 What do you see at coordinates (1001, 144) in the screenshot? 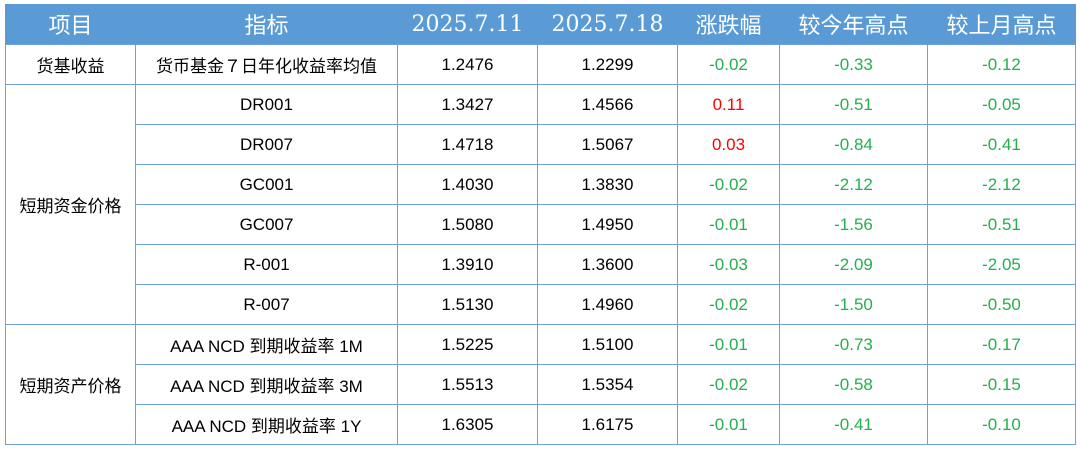
I see `vs-month-high-cell: -0.41` at bounding box center [1001, 144].